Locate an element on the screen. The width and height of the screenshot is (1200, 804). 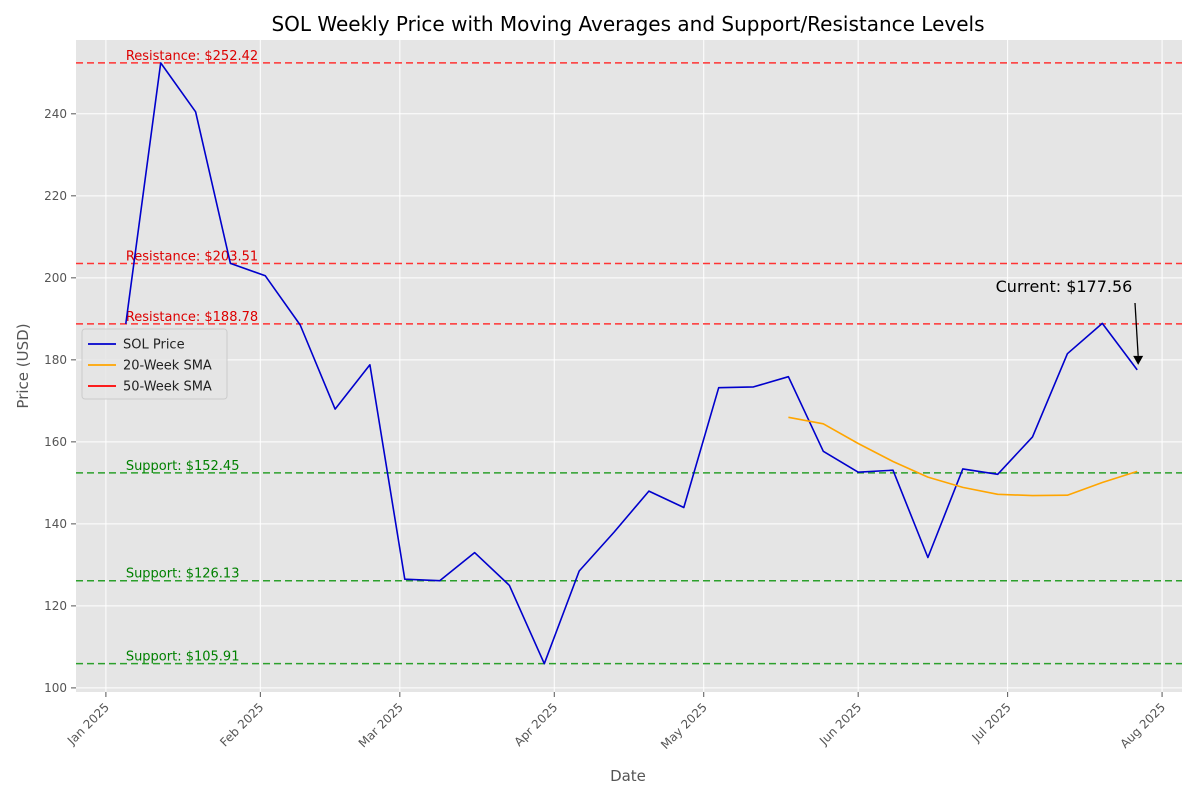
resistance-label: Resistance: $188.78 is located at coordinates (192, 317).